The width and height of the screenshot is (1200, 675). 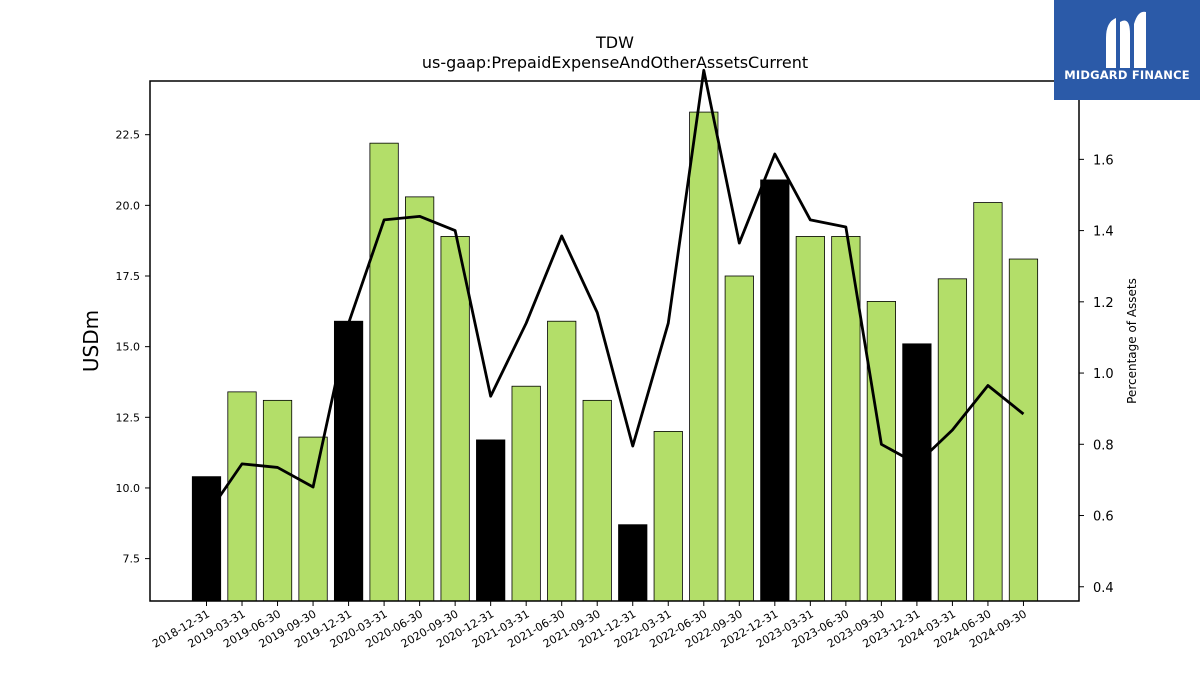 I want to click on y-tick-label: 22.5, so click(x=128, y=135).